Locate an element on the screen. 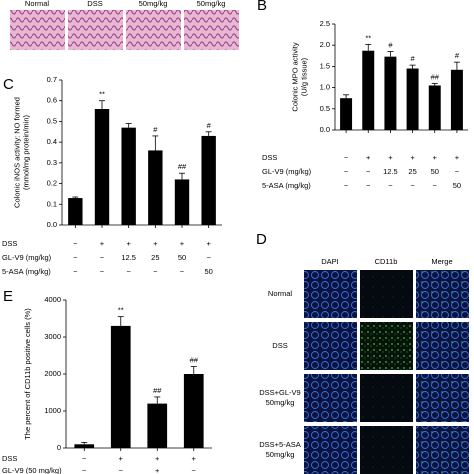 Image resolution: width=474 pixels, height=474 pixels. panel-a: Normal DSS 50mg/kg 50mg/kg is located at coordinates (124, 25).